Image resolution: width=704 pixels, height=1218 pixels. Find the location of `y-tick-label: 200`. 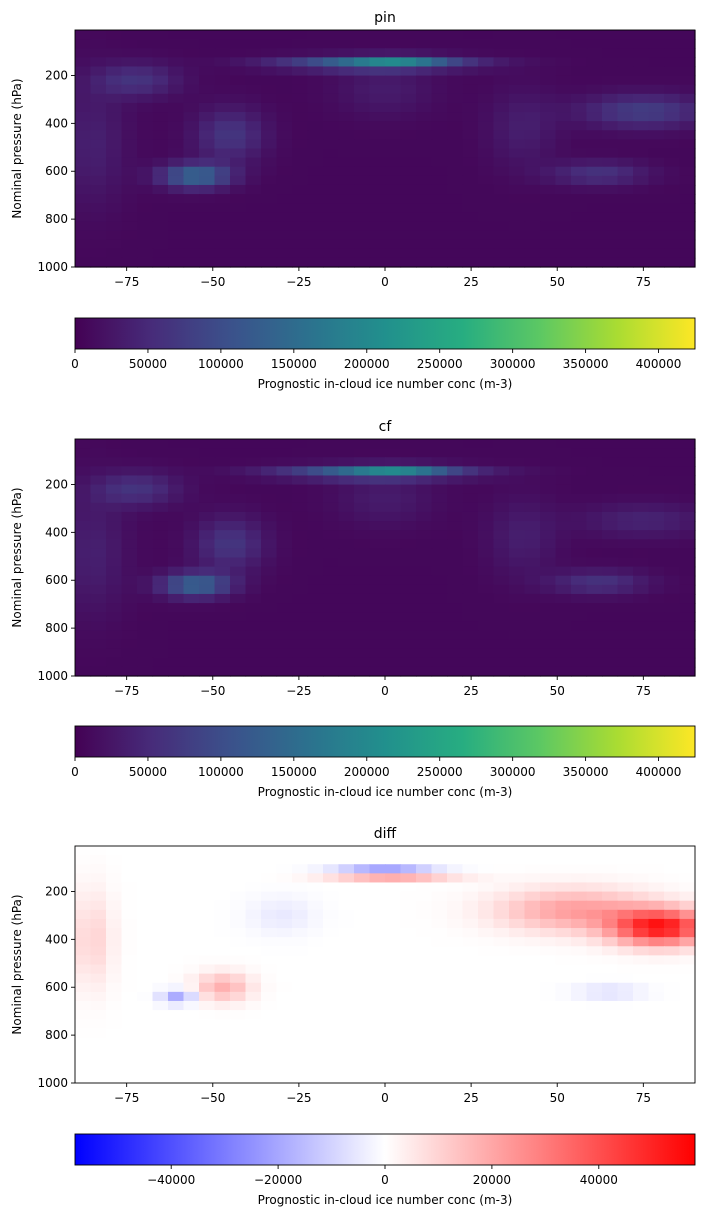

y-tick-label: 200 is located at coordinates (56, 75).